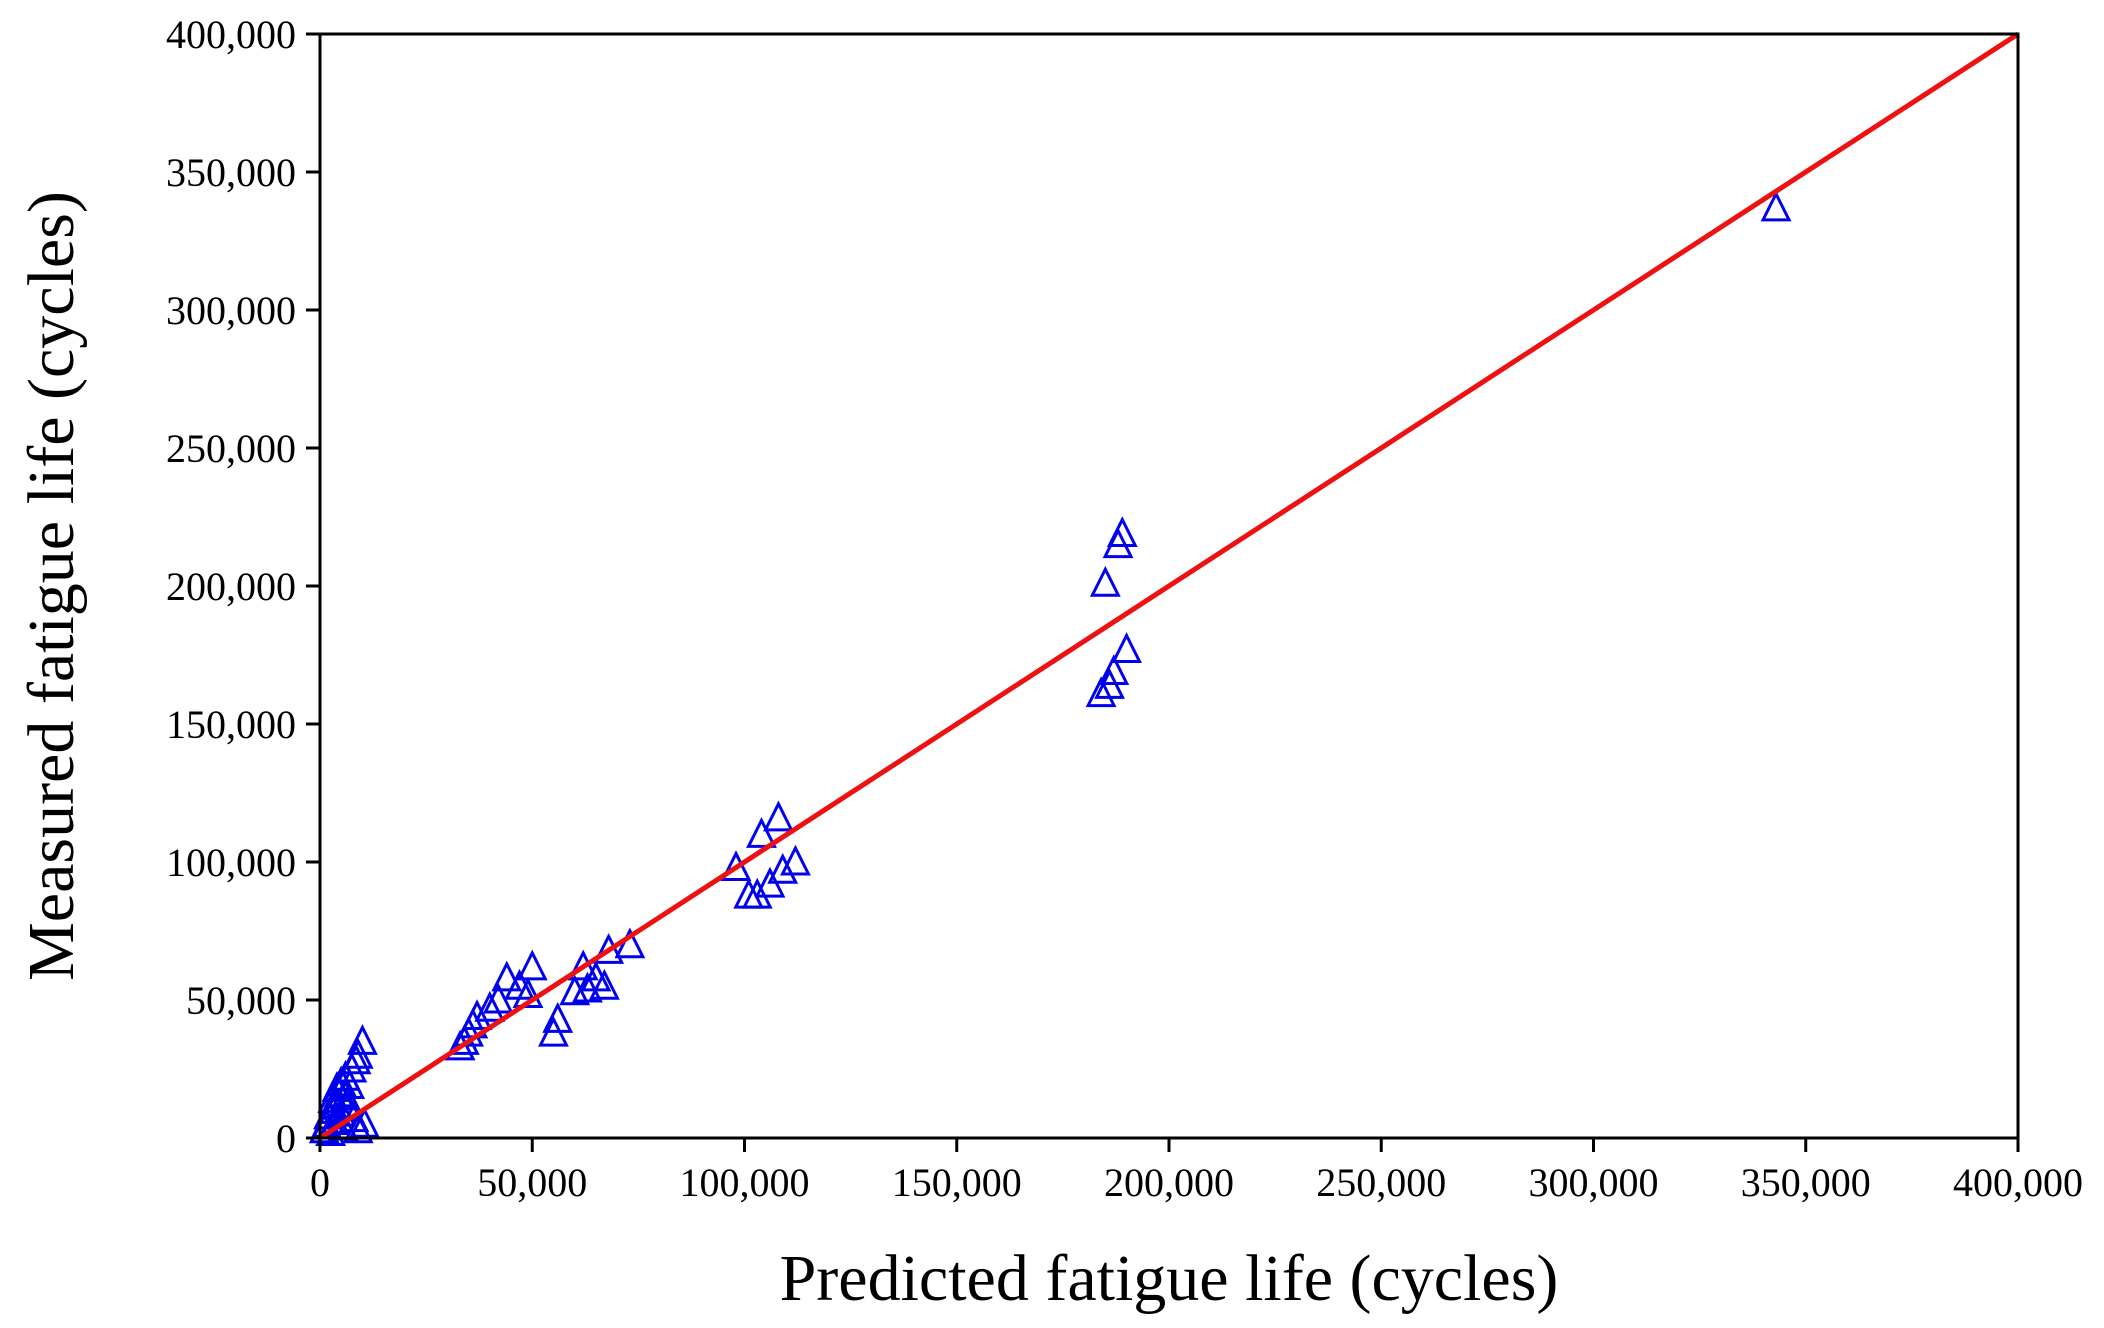 This screenshot has width=2104, height=1328. Describe the element at coordinates (1381, 1182) in the screenshot. I see `x-tick-label: 250,000` at that location.